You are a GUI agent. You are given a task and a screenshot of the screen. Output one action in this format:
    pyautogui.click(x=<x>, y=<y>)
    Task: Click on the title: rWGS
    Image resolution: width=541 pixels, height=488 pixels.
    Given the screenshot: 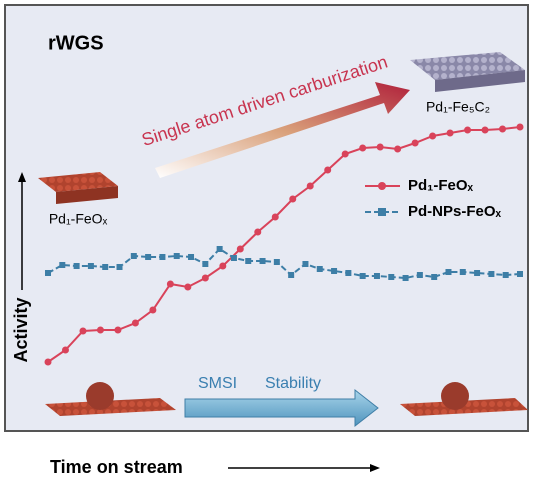 What is the action you would take?
    pyautogui.click(x=76, y=43)
    